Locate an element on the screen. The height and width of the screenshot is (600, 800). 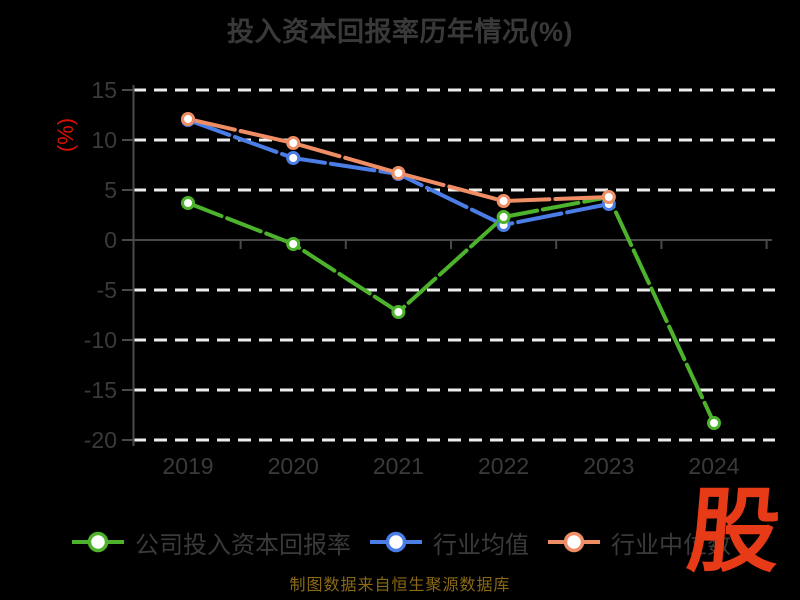
data-source-footnote: 制图数据来自恒生聚源数据库 is located at coordinates (400, 585).